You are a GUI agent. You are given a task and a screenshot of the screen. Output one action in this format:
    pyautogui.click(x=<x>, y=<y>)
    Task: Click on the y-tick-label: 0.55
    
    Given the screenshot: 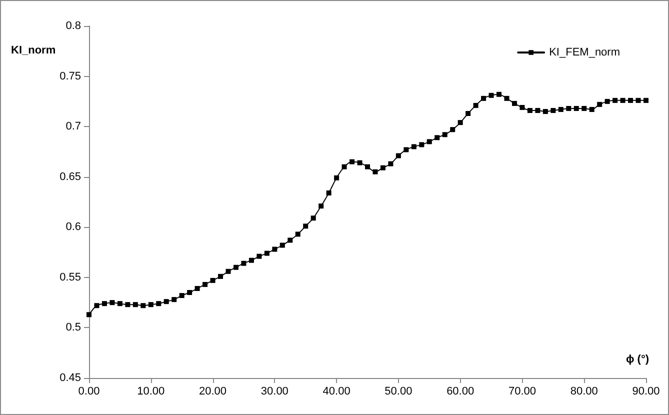 What is the action you would take?
    pyautogui.click(x=70, y=277)
    